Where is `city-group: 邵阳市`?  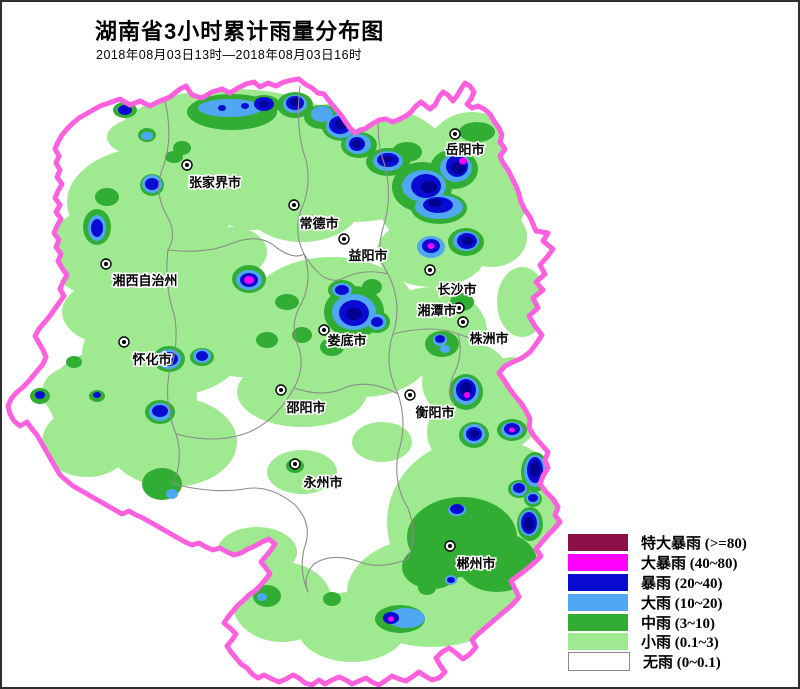 city-group: 邵阳市 is located at coordinates (301, 400).